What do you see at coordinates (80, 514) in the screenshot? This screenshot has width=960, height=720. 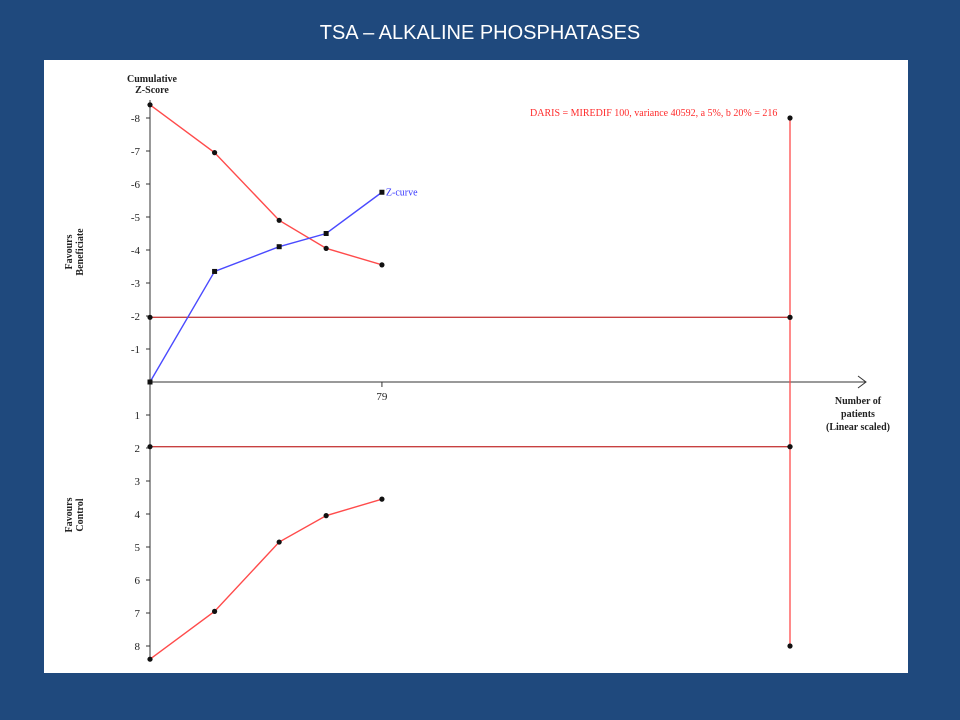 I see `favours-control-label-text: Control` at bounding box center [80, 514].